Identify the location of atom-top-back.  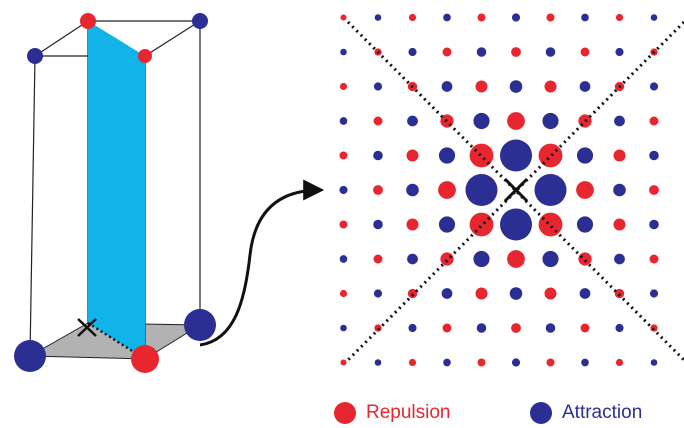
(88, 21).